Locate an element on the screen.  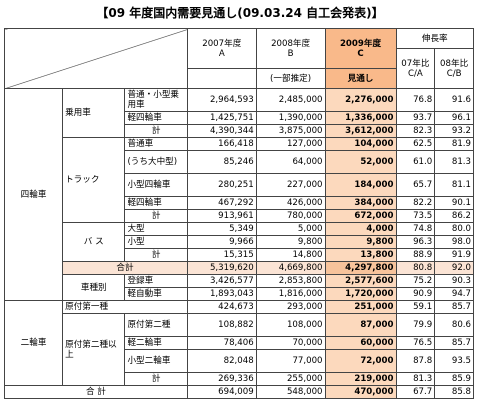
value-cell: 85.7 is located at coordinates (454, 343).